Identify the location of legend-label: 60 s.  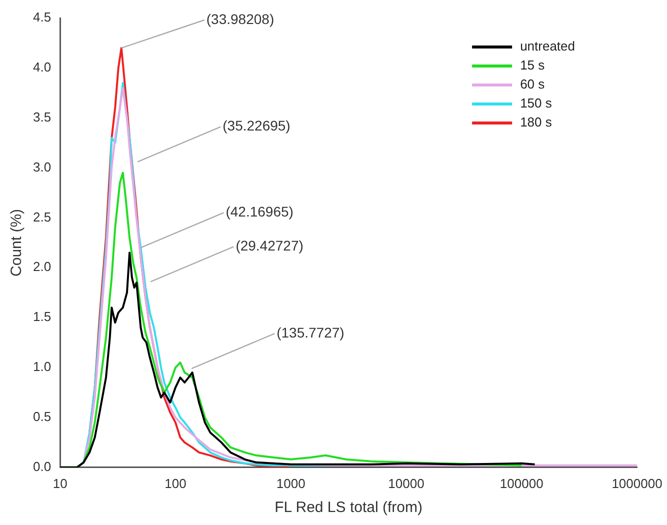
(533, 84).